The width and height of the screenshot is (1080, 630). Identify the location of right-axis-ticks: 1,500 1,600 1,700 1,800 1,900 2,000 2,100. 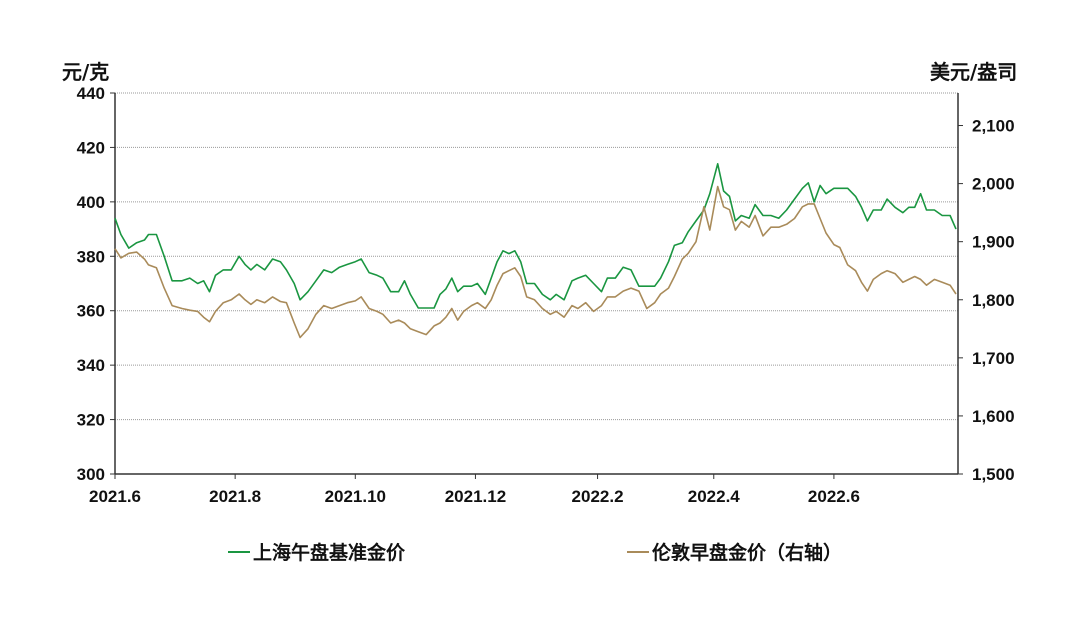
(986, 300).